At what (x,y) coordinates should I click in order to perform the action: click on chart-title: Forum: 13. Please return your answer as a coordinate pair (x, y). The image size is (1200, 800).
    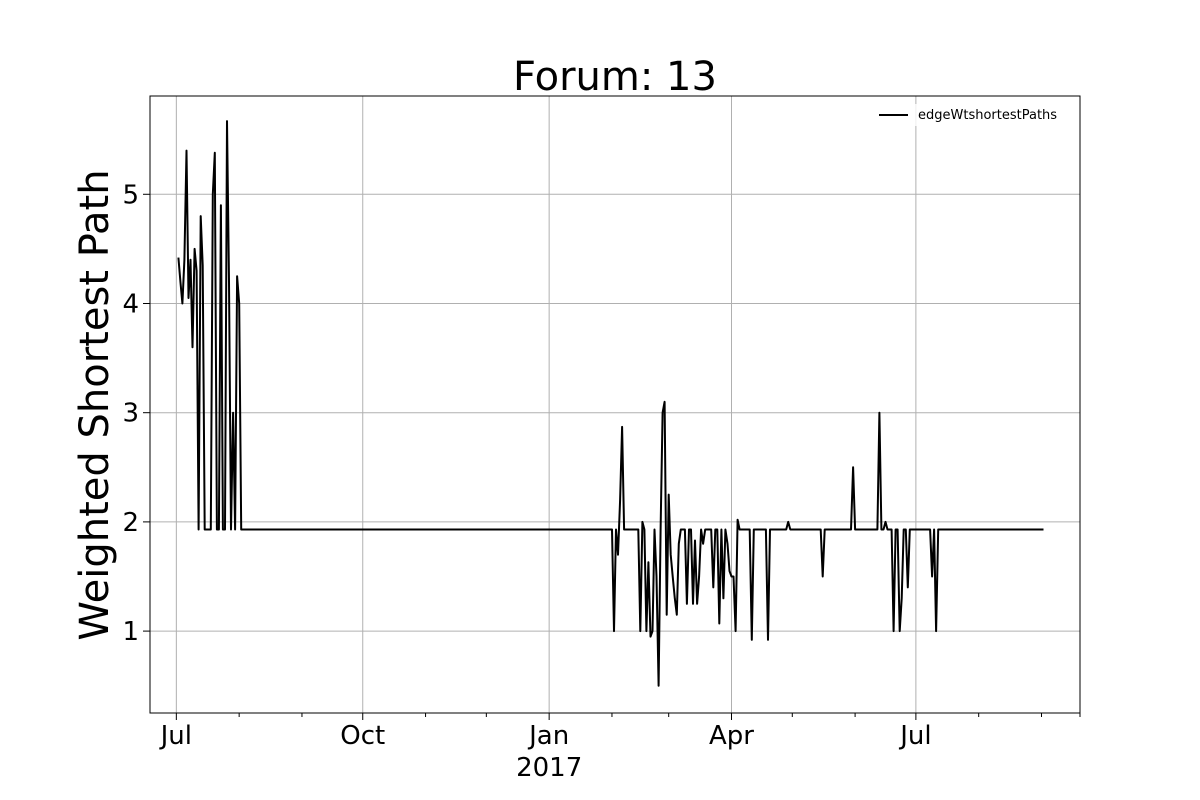
    Looking at the image, I should click on (615, 77).